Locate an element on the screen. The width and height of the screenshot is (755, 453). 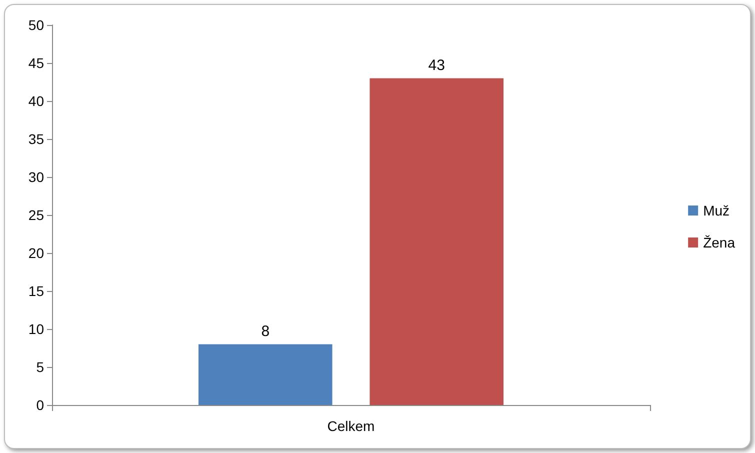
y-tick-label: 25 is located at coordinates (36, 215).